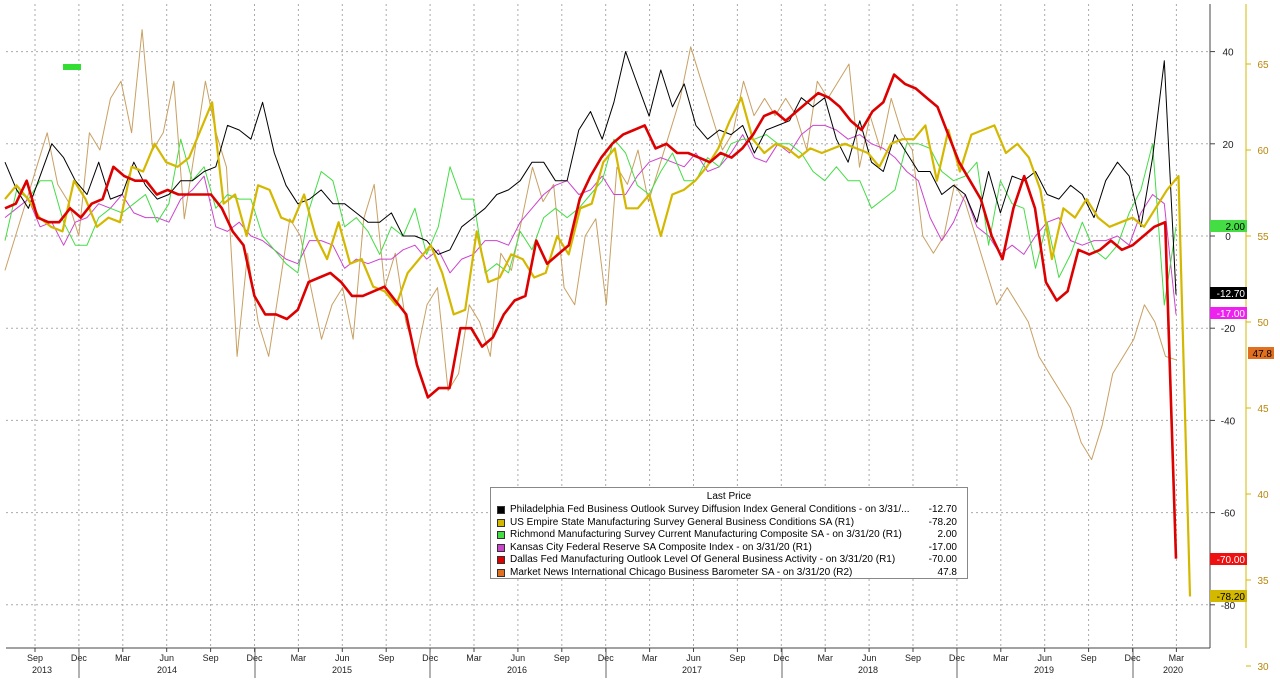 This screenshot has width=1280, height=685. Describe the element at coordinates (1263, 323) in the screenshot. I see `right-axis-tick-label: 50` at that location.